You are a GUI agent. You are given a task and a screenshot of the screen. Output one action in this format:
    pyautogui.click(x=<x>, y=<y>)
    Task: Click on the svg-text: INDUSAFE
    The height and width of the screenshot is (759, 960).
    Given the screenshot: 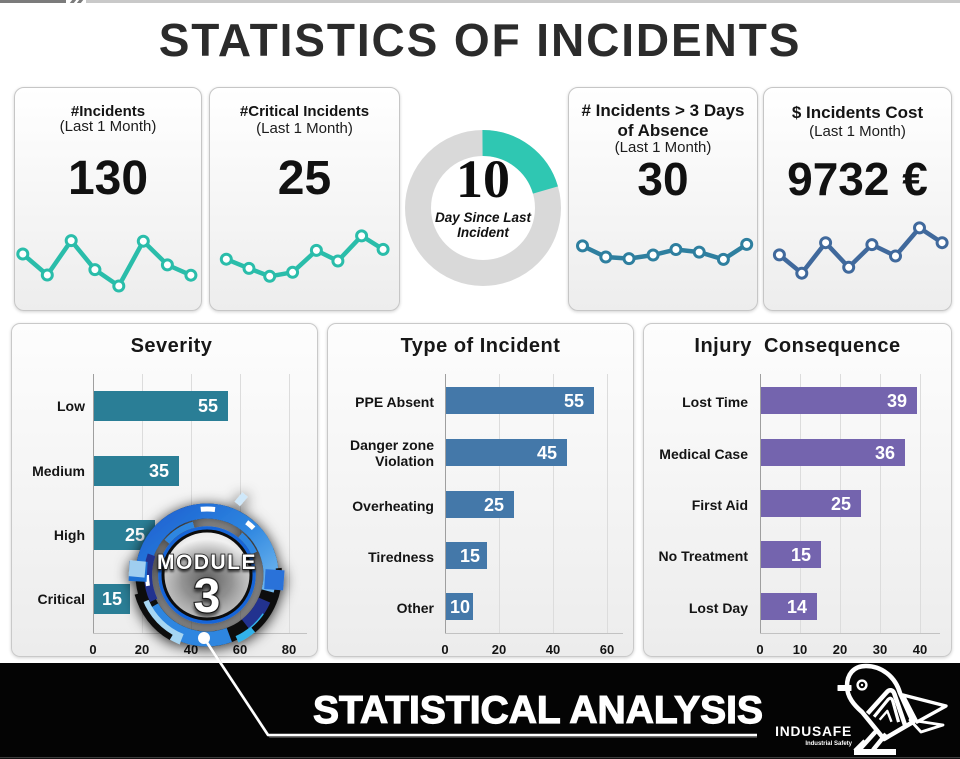 What is the action you would take?
    pyautogui.click(x=813, y=731)
    